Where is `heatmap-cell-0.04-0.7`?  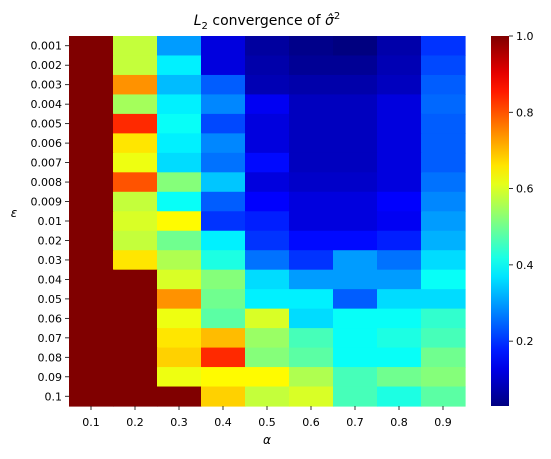
heatmap-cell-0.04-0.7 is located at coordinates (355, 279).